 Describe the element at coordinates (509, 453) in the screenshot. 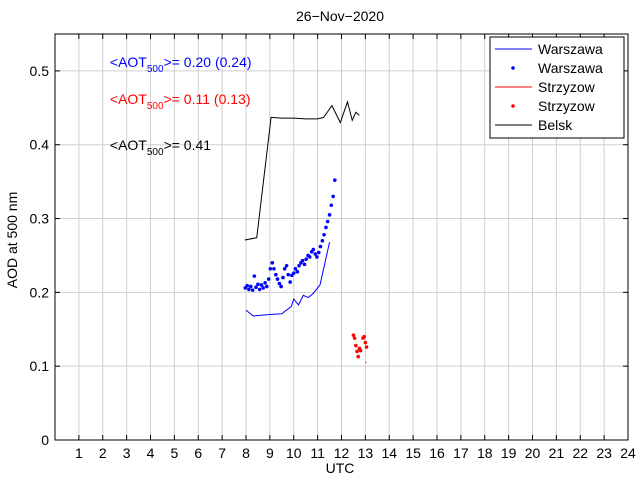

I see `x-tick-label: 19` at that location.